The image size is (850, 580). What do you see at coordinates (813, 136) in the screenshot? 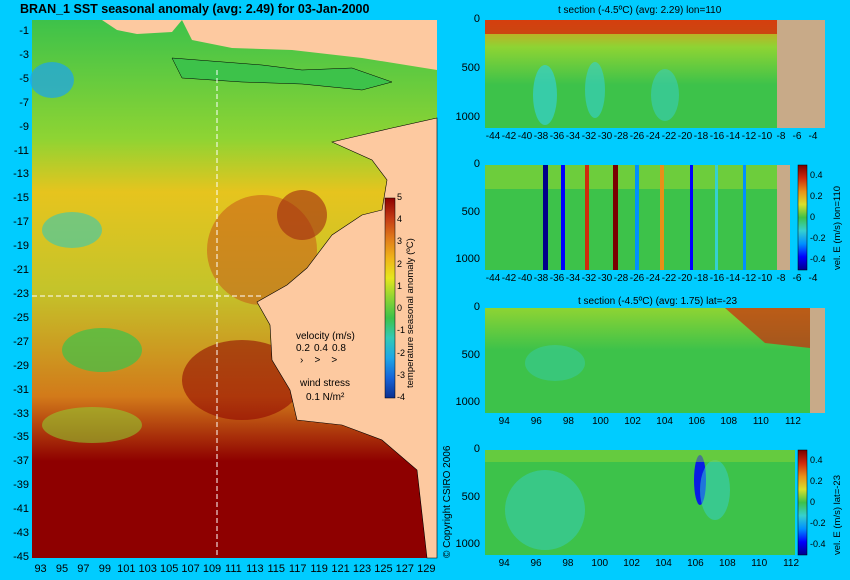
I see `panel-x-tick: -4` at bounding box center [813, 136].